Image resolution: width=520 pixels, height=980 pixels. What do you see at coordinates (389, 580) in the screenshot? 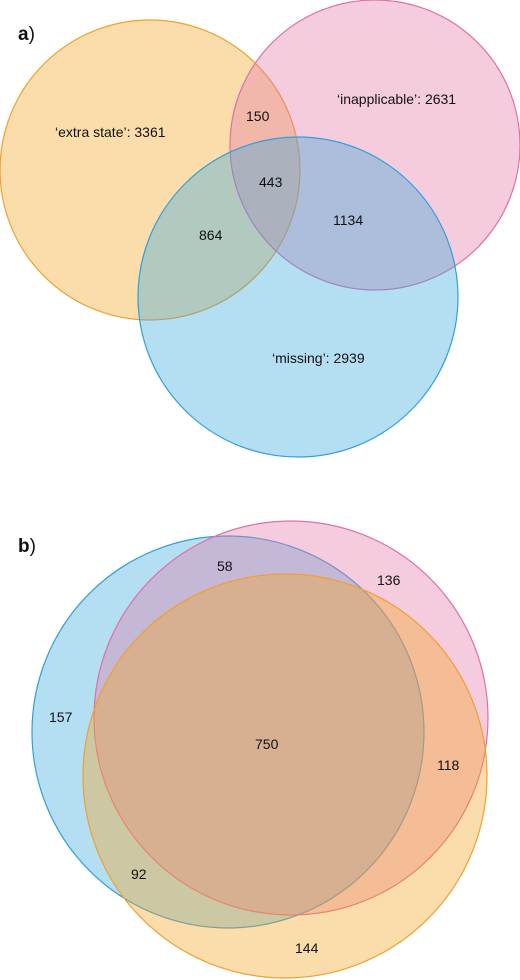
I see `label-pink-only: 136` at bounding box center [389, 580].